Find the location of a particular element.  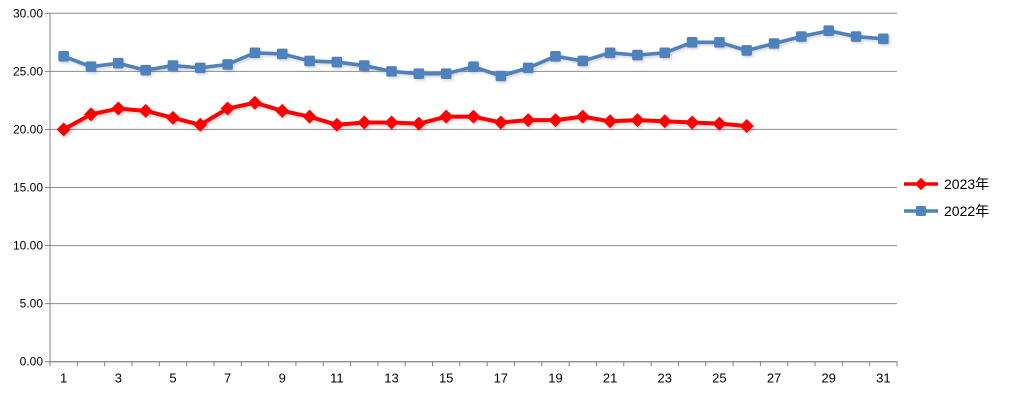

series-2023年 is located at coordinates (405, 116).